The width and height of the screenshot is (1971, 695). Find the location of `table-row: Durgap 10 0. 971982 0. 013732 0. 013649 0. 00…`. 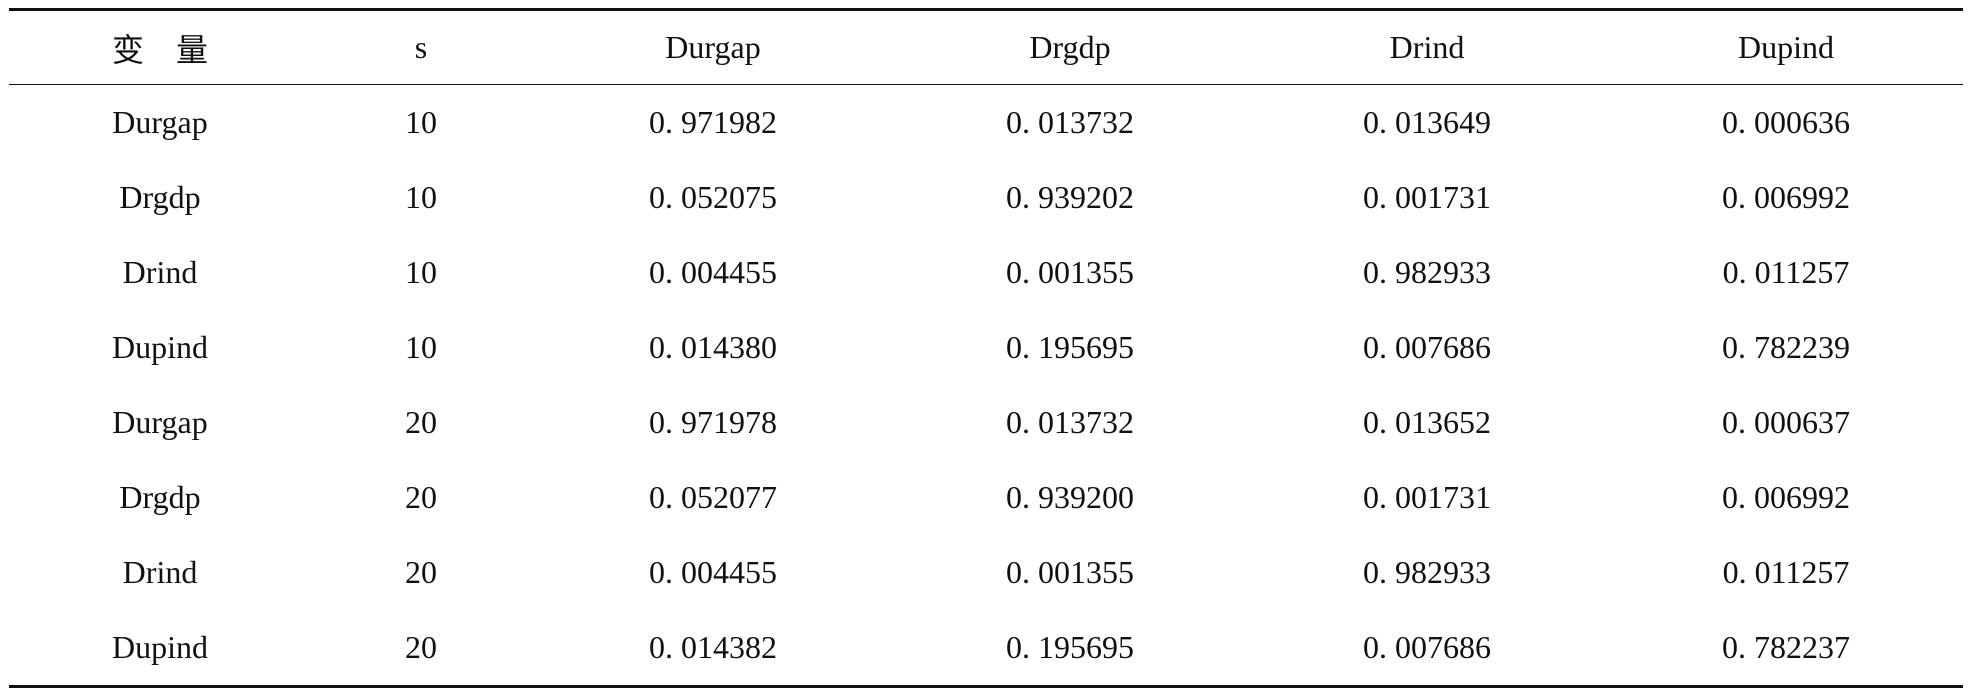

table-row: Durgap 10 0. 971982 0. 013732 0. 013649 0. 00… is located at coordinates (986, 123).